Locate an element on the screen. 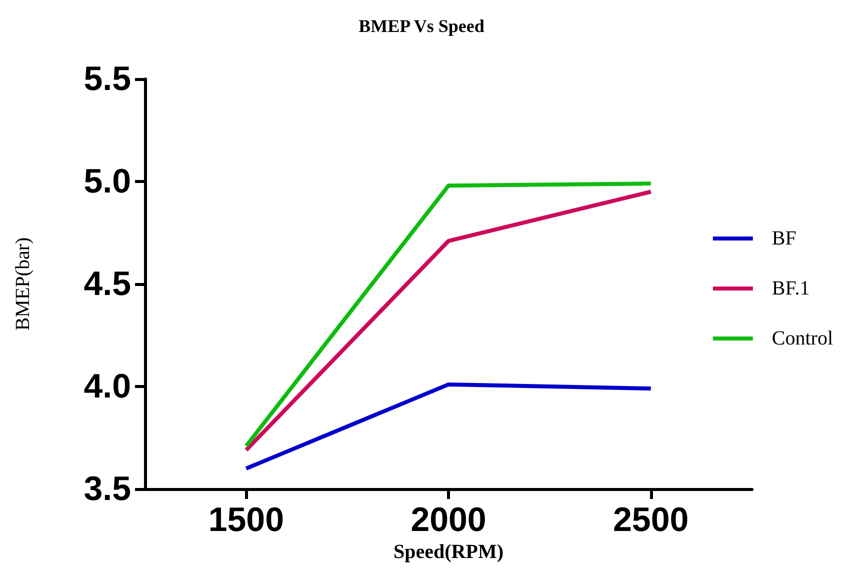 This screenshot has height=577, width=843. x-tick-label: 1500 is located at coordinates (246, 520).